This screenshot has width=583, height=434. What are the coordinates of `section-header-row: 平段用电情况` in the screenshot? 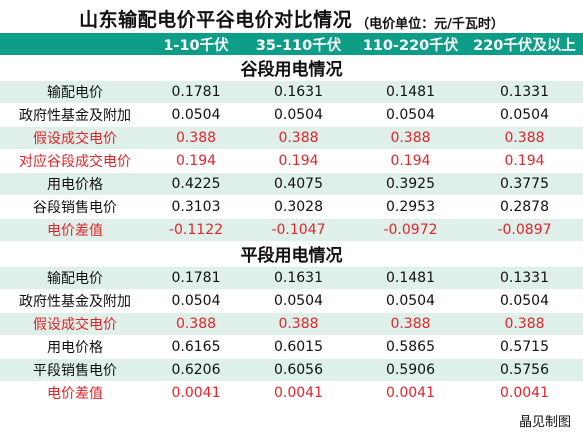 It's located at (291, 254).